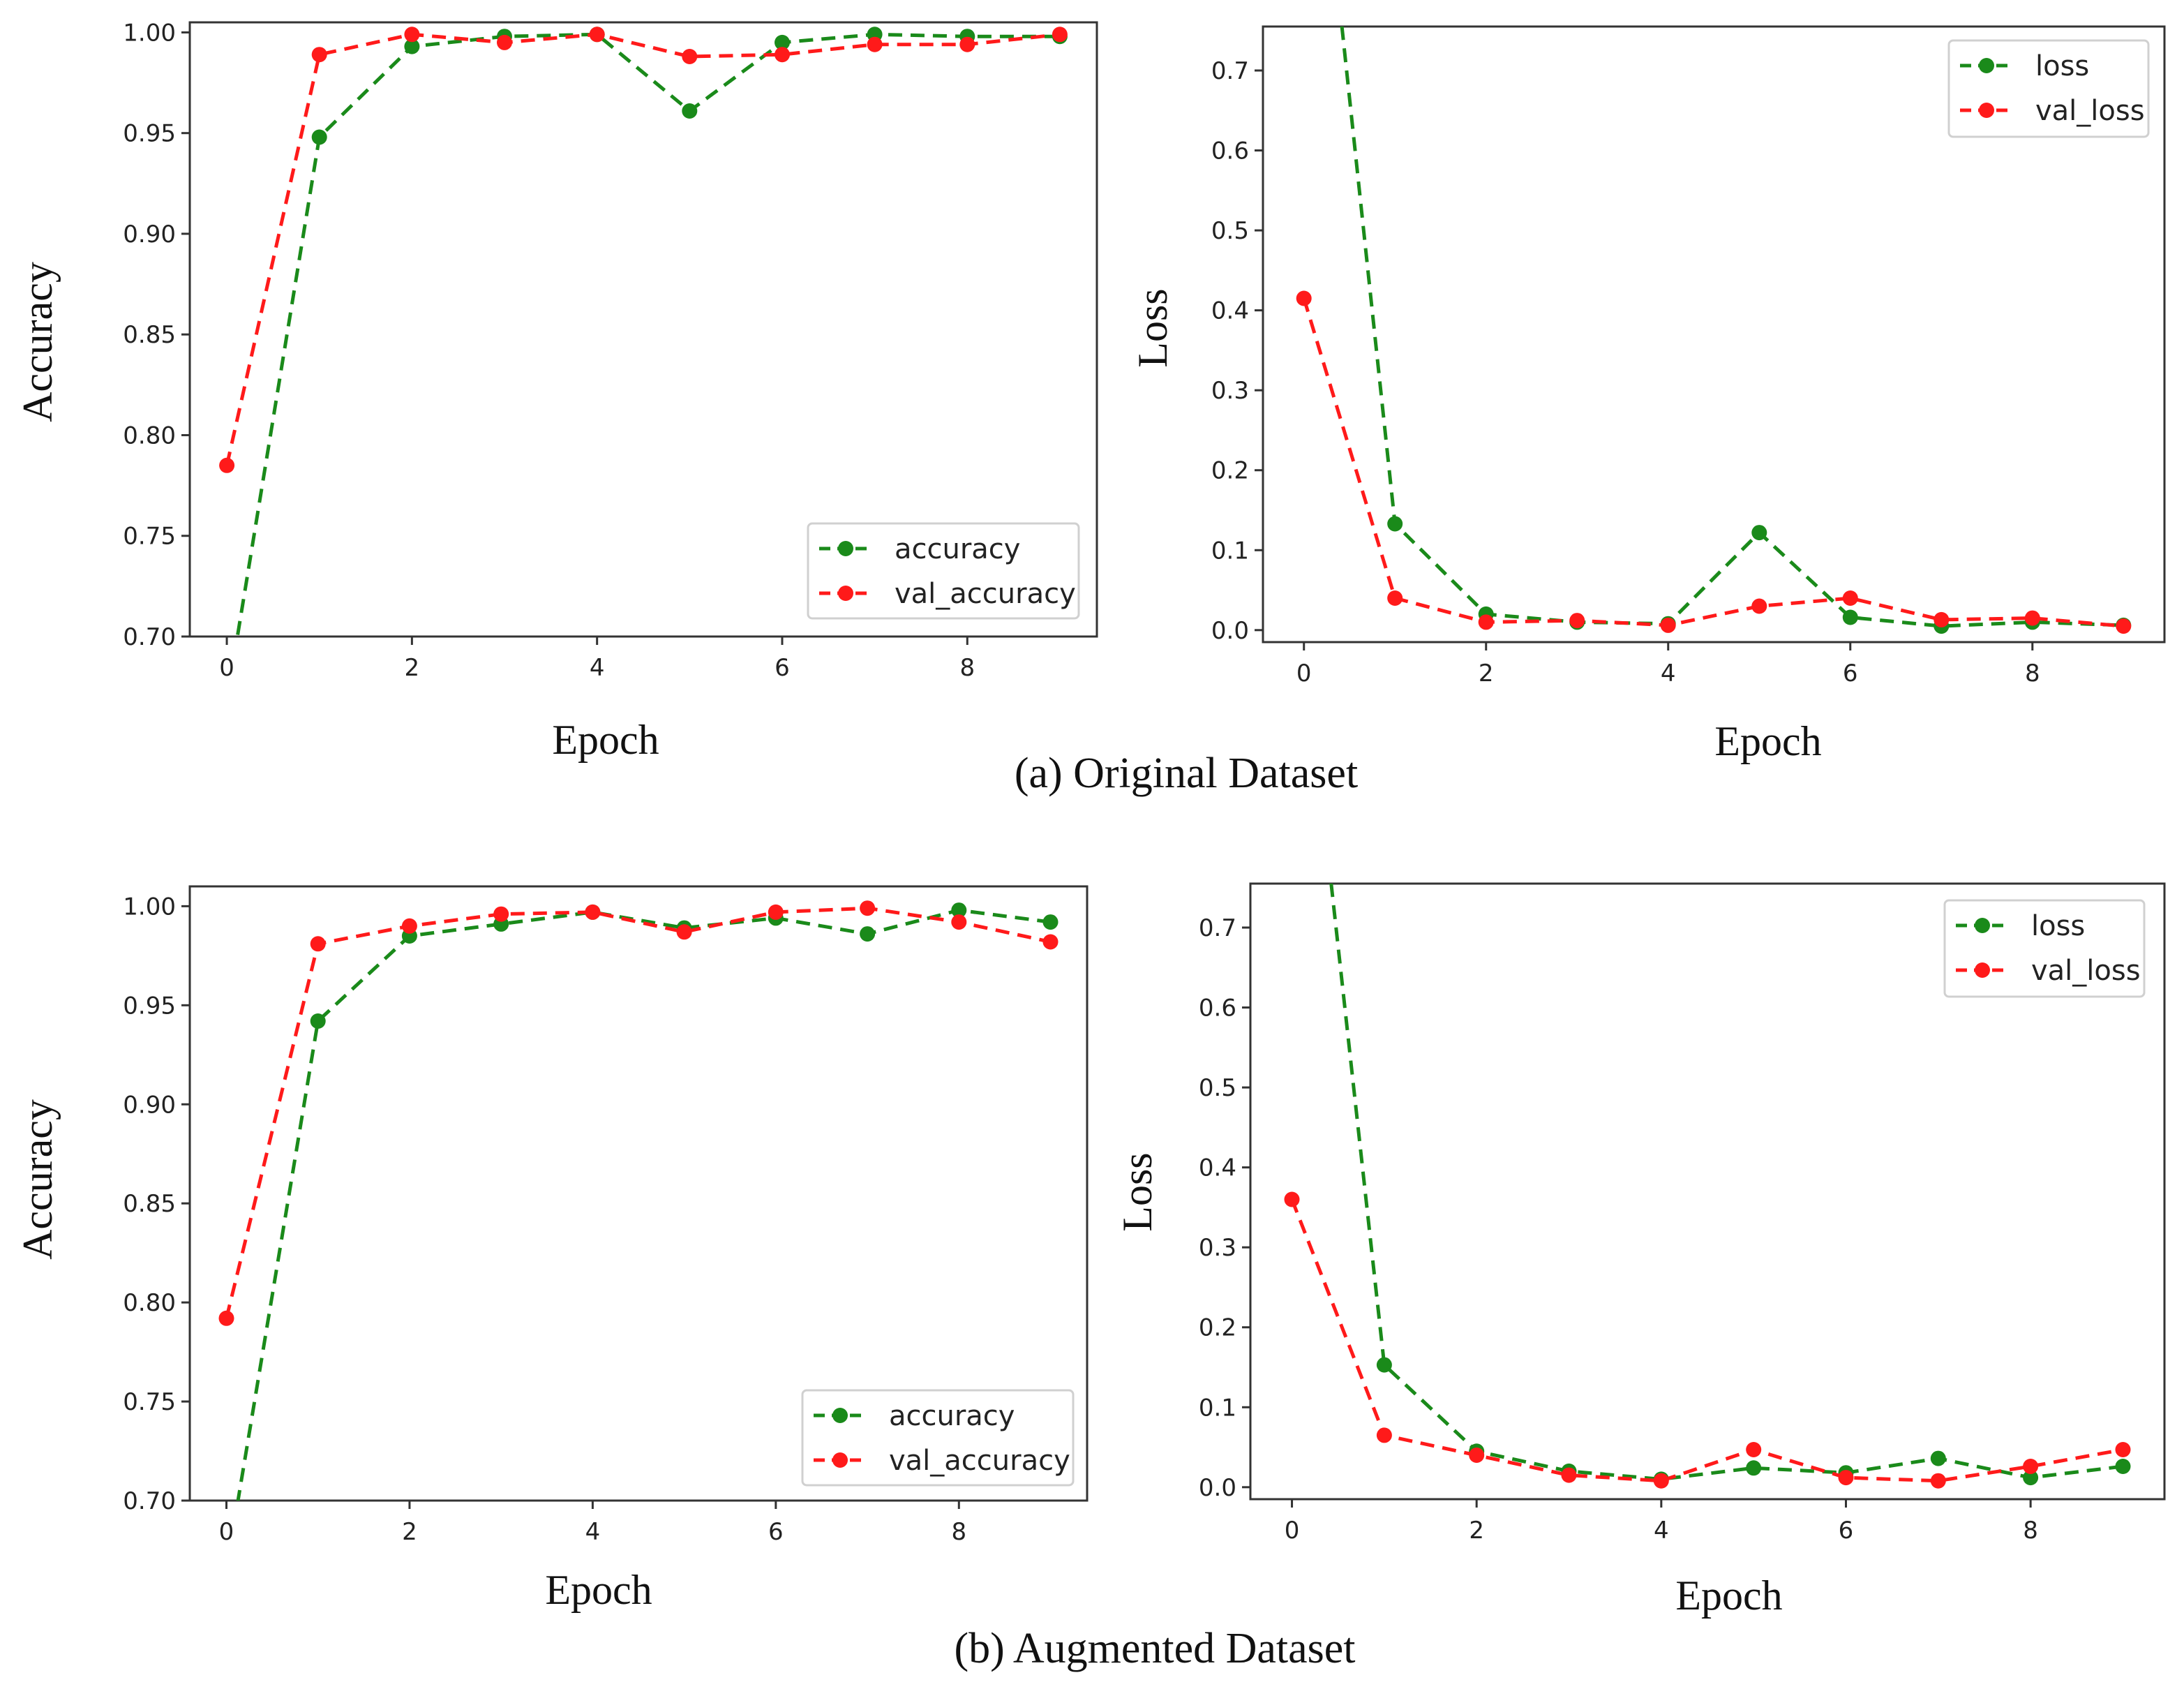  I want to click on y-tick-label: 0.85, so click(149, 1204).